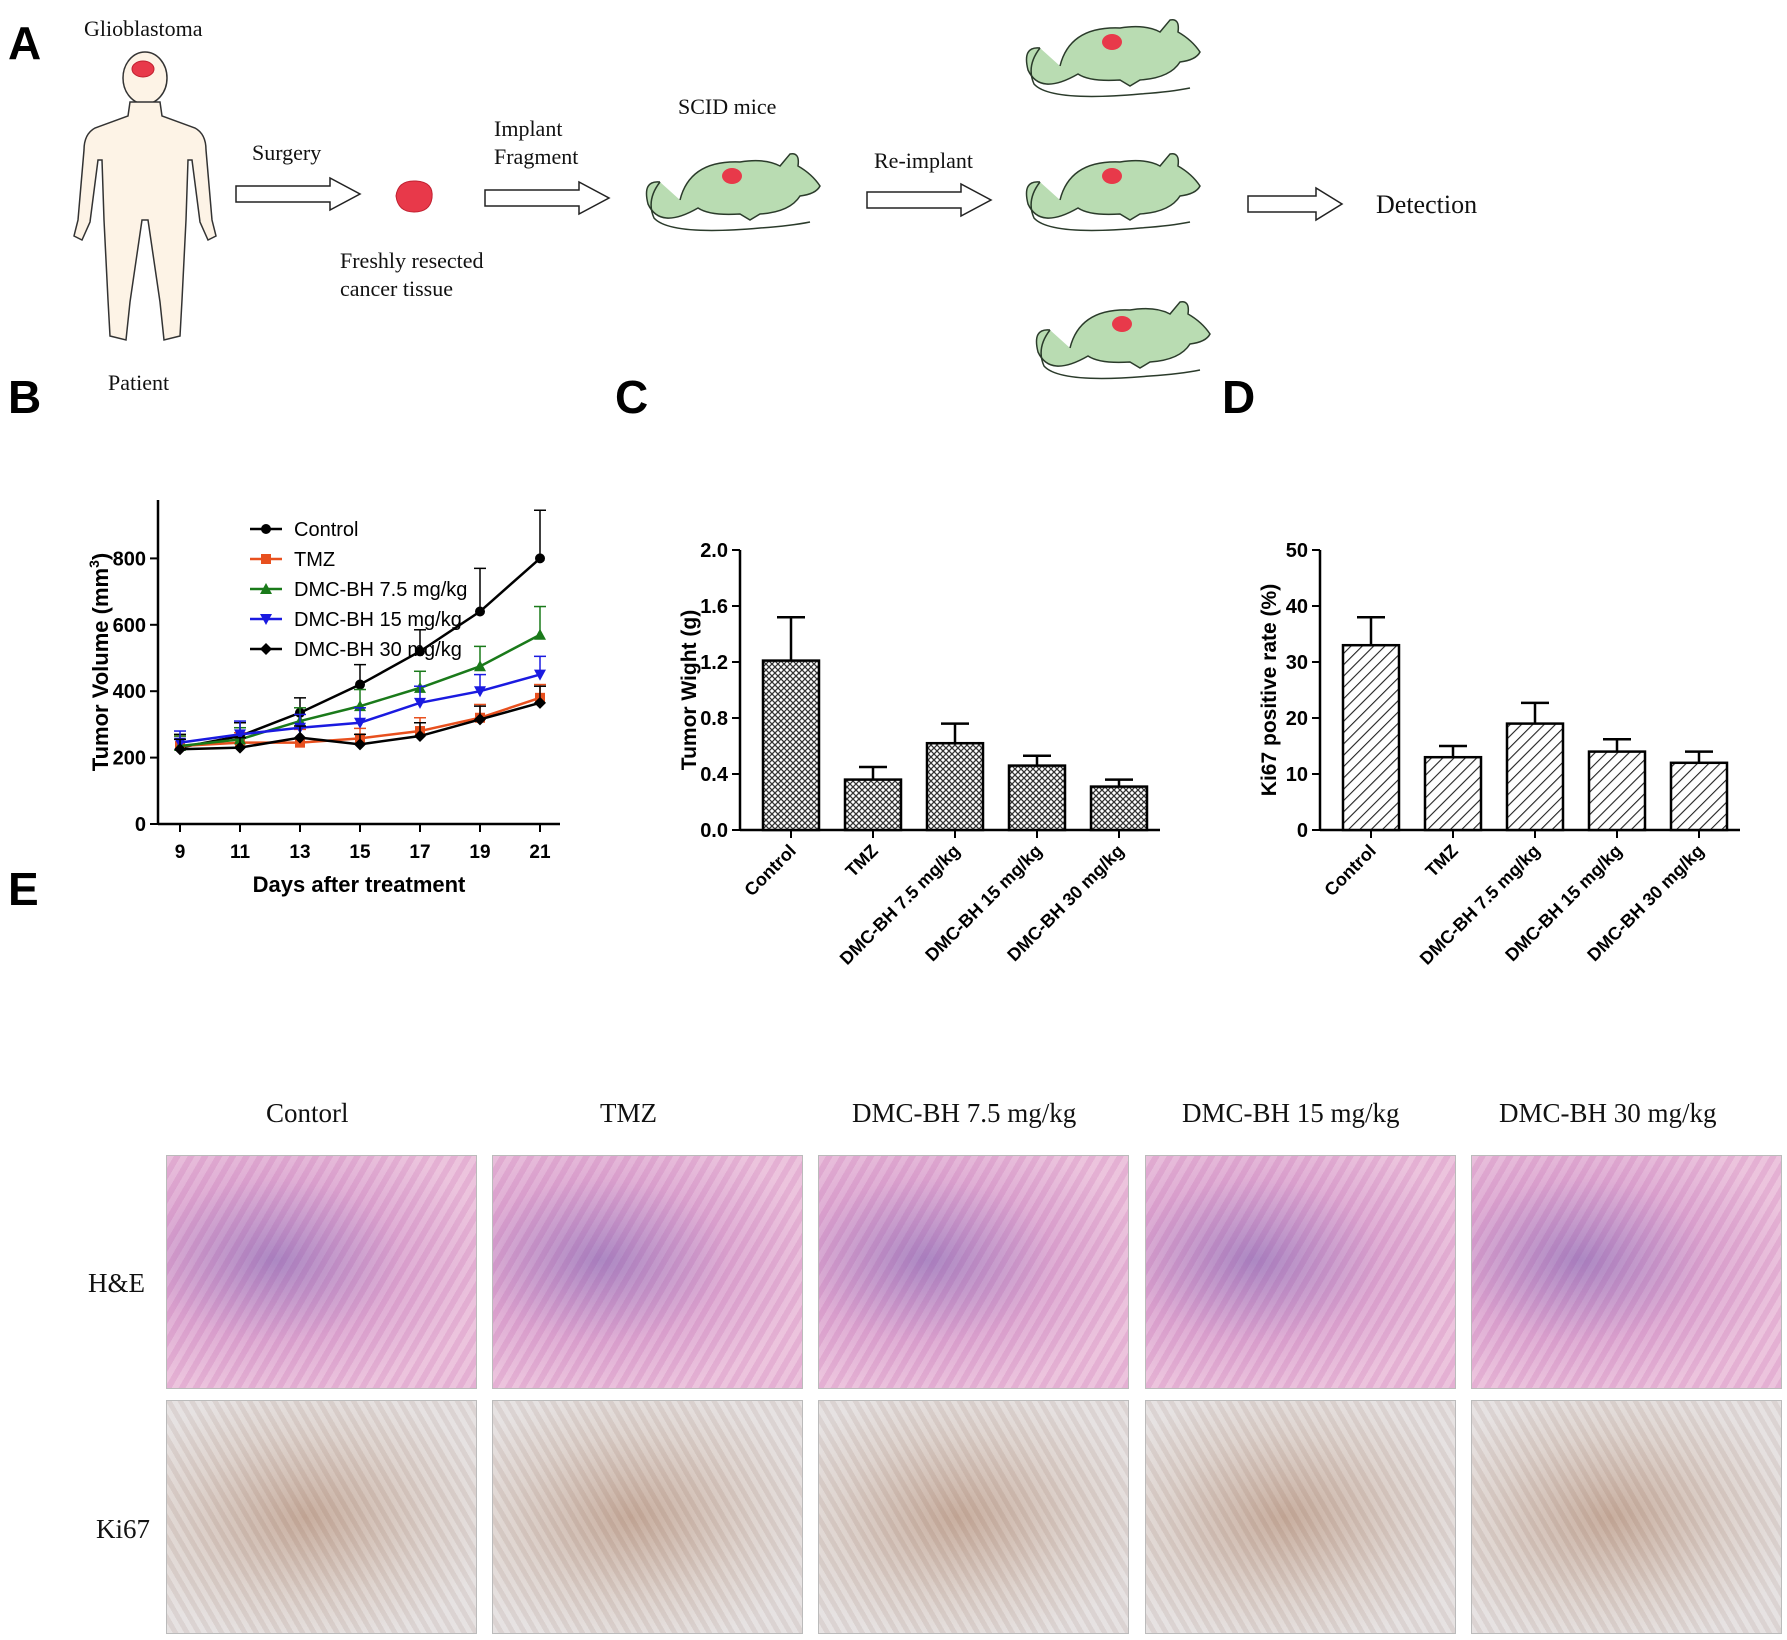 The width and height of the screenshot is (1787, 1640). Describe the element at coordinates (1297, 719) in the screenshot. I see `y-tick-label: 20` at that location.